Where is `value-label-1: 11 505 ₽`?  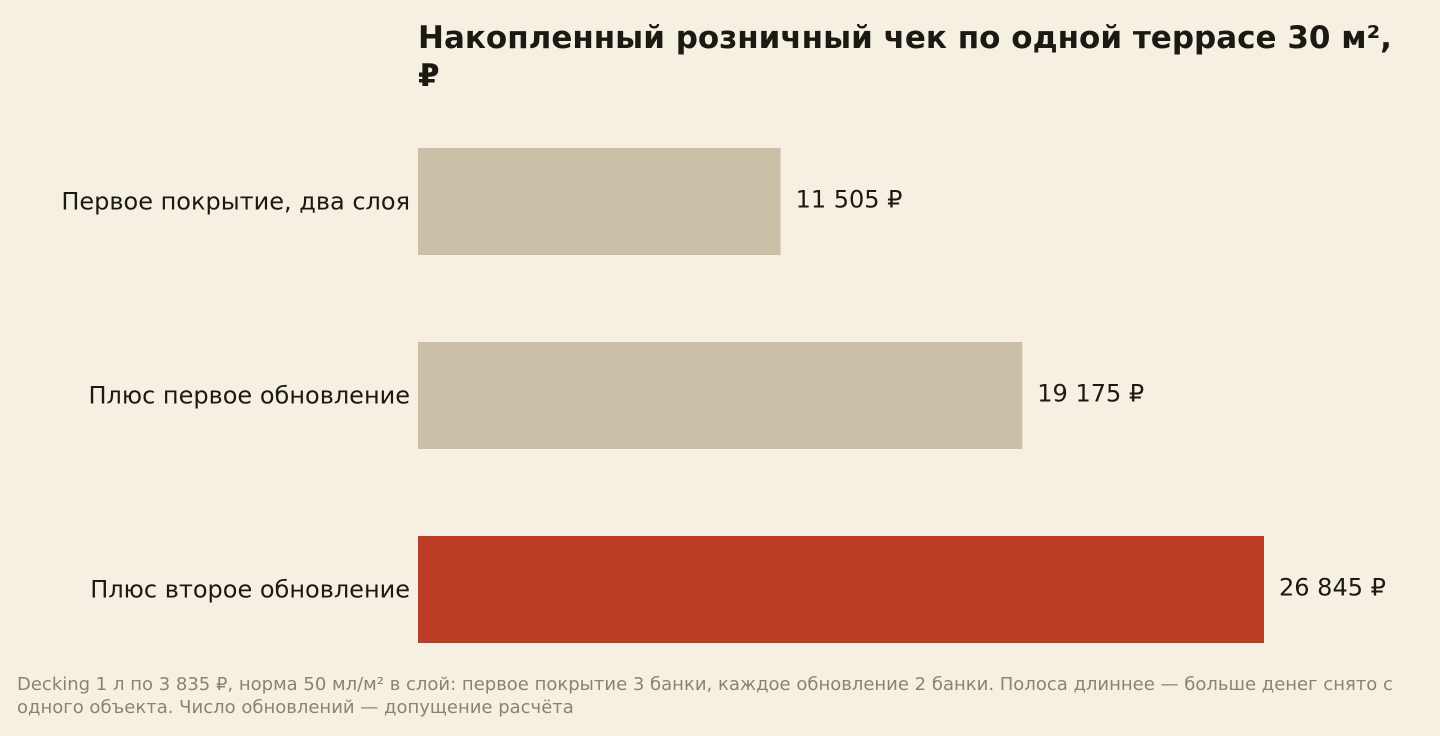 value-label-1: 11 505 ₽ is located at coordinates (849, 200).